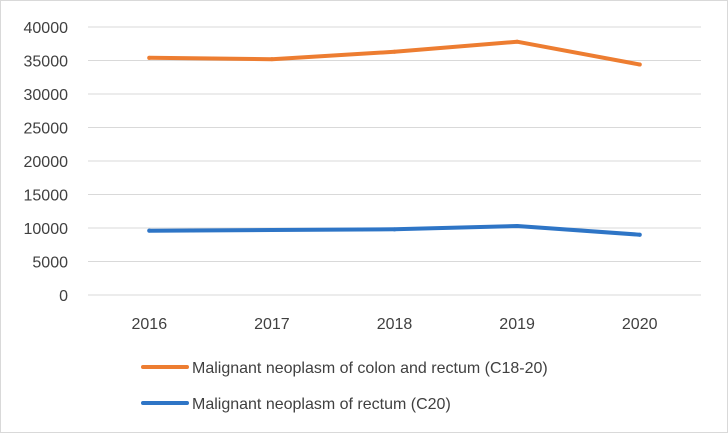 This screenshot has width=728, height=433. I want to click on series-0-point-2016, so click(149, 57).